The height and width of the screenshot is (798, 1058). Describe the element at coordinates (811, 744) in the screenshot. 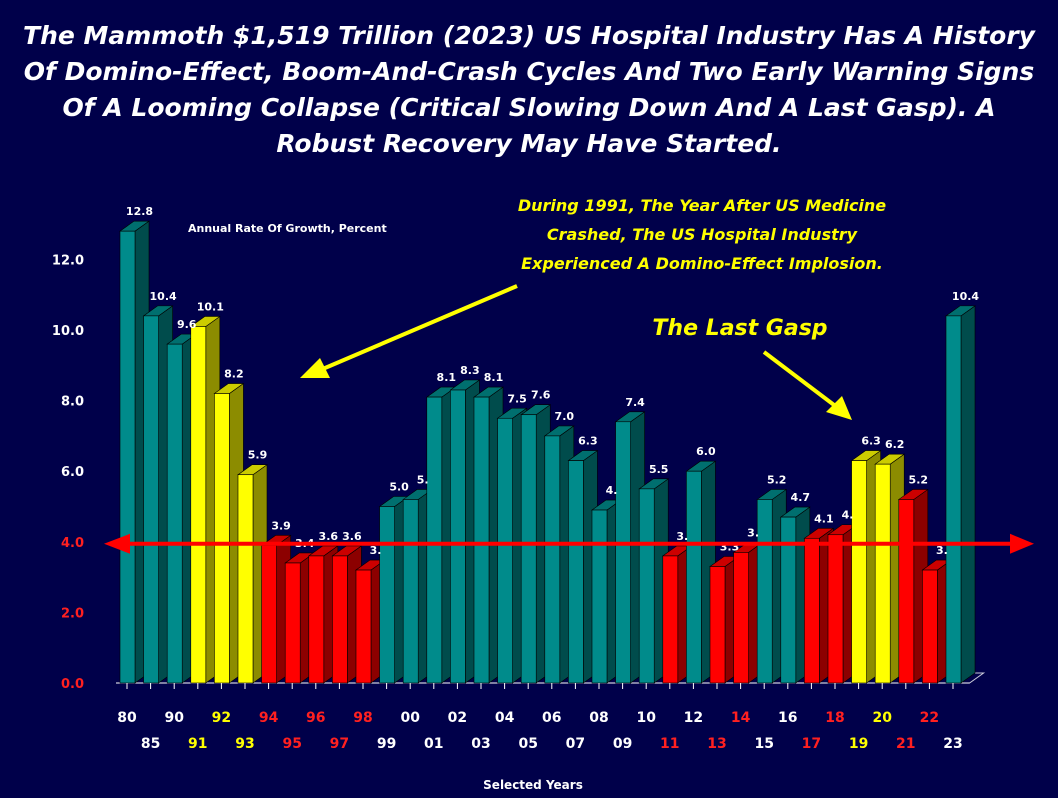

I see `x-tick-label: 17` at that location.